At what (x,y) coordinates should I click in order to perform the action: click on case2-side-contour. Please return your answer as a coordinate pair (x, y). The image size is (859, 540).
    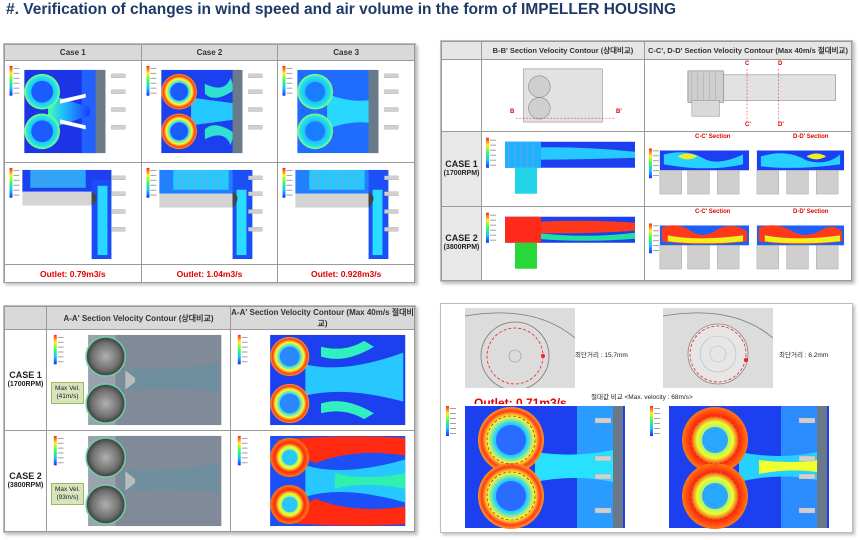
    Looking at the image, I should click on (209, 213).